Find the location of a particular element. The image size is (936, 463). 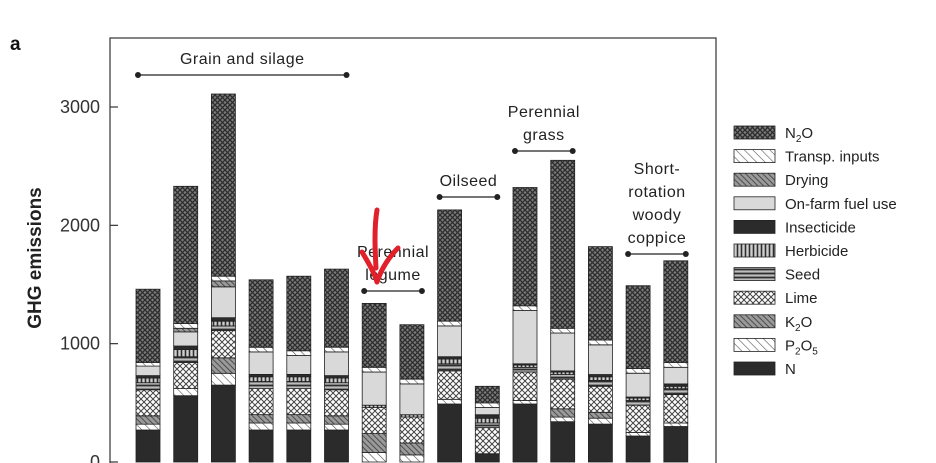

group-label: Short- is located at coordinates (657, 169).